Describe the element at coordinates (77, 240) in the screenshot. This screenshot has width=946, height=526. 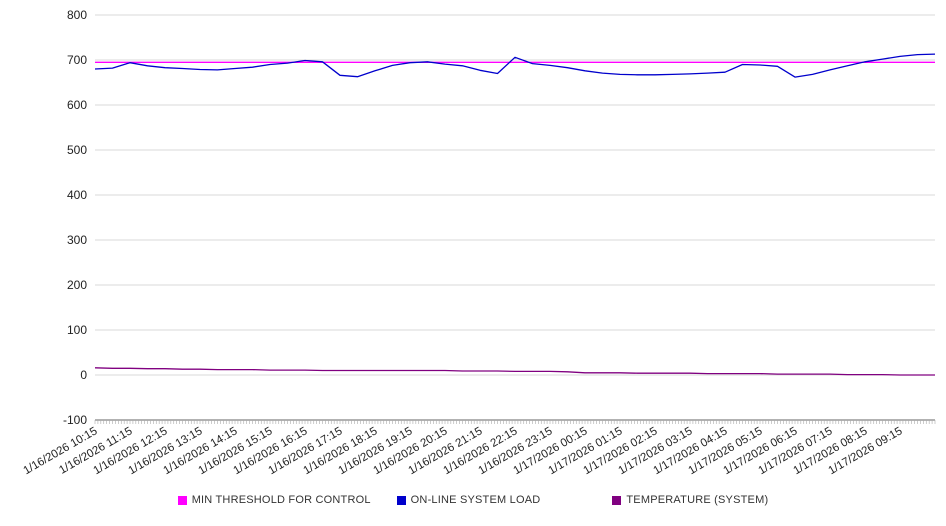
I see `y-tick-label: 300` at that location.